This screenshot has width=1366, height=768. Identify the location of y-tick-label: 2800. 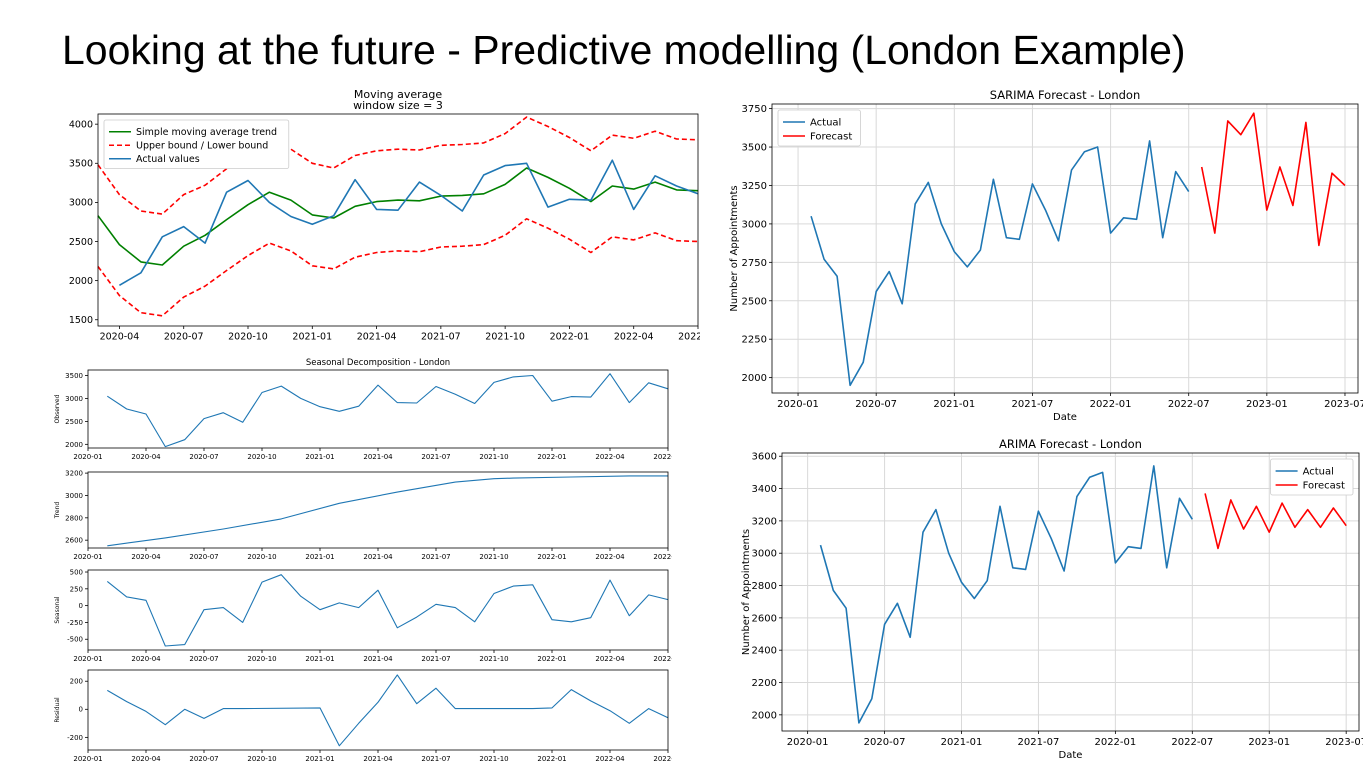
(74, 518).